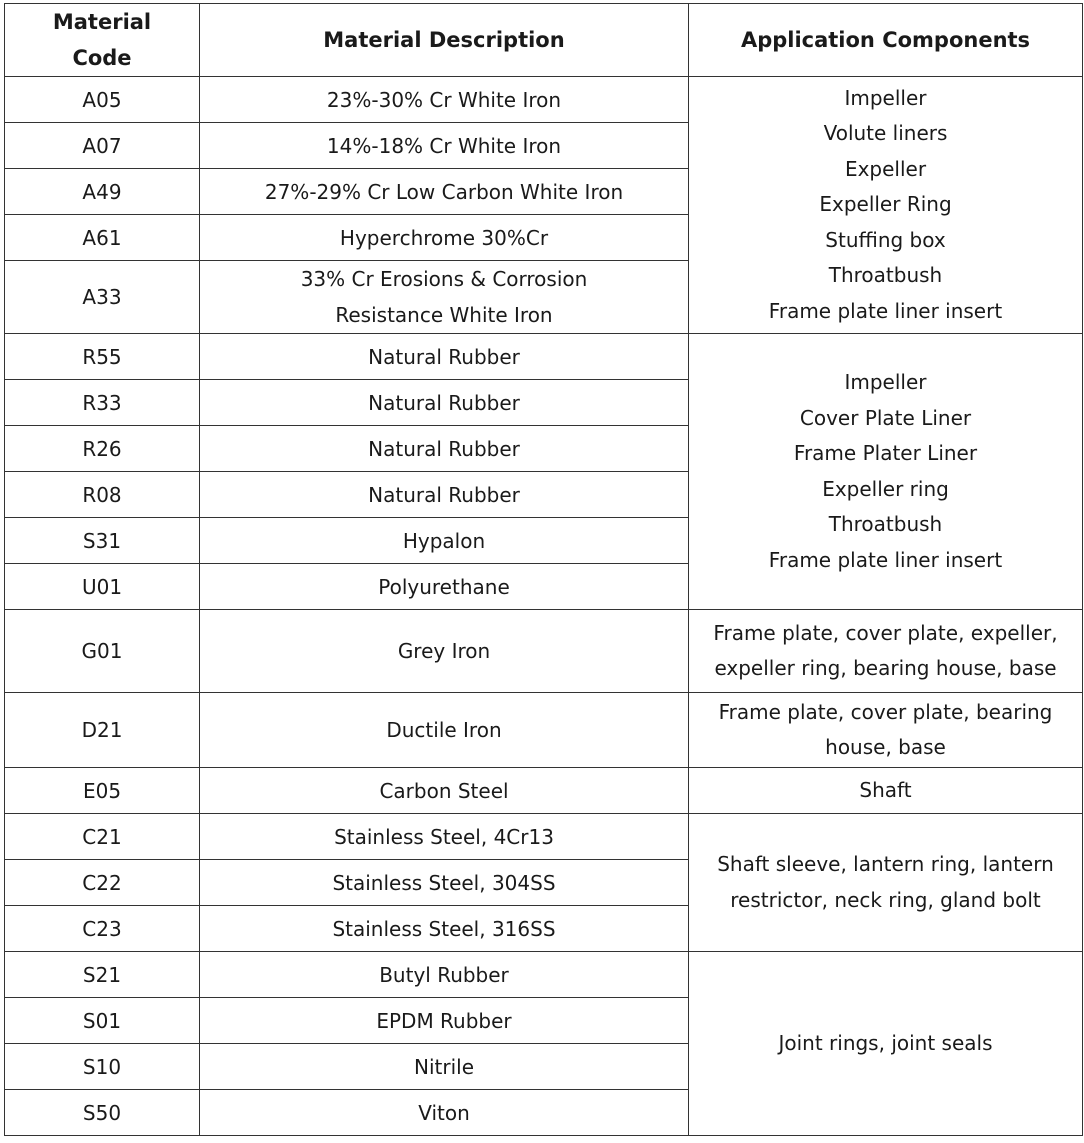 The width and height of the screenshot is (1084, 1143). What do you see at coordinates (102, 1020) in the screenshot?
I see `material-code: S01` at bounding box center [102, 1020].